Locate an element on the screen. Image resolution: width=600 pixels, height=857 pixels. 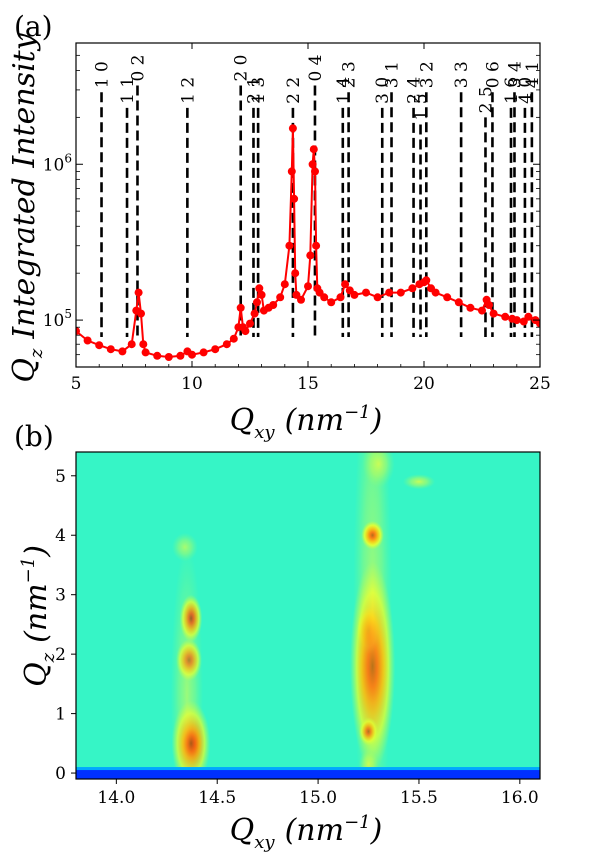
reflection-label-12: 3 1 is located at coordinates (393, 74).